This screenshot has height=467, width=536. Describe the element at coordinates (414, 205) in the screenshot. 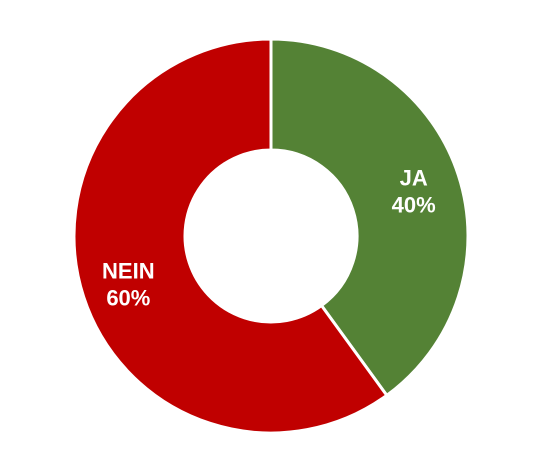

I see `slice-percent-label: 40%` at that location.